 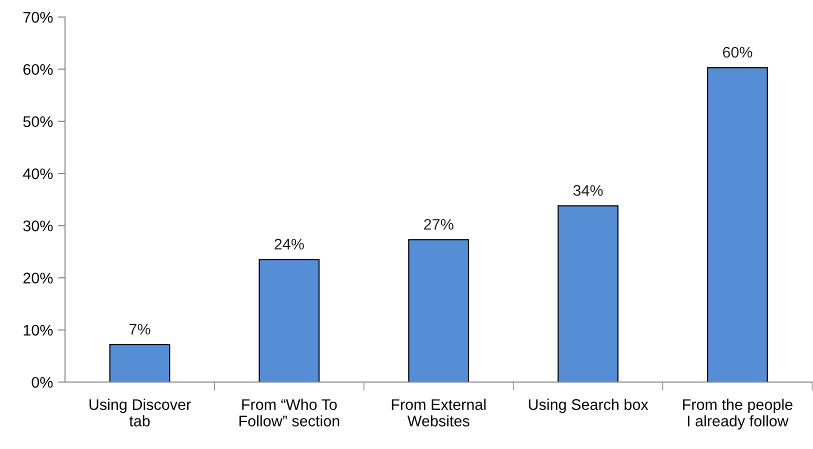 What do you see at coordinates (737, 414) in the screenshot?
I see `x-tick-label: From the people I already follow` at bounding box center [737, 414].